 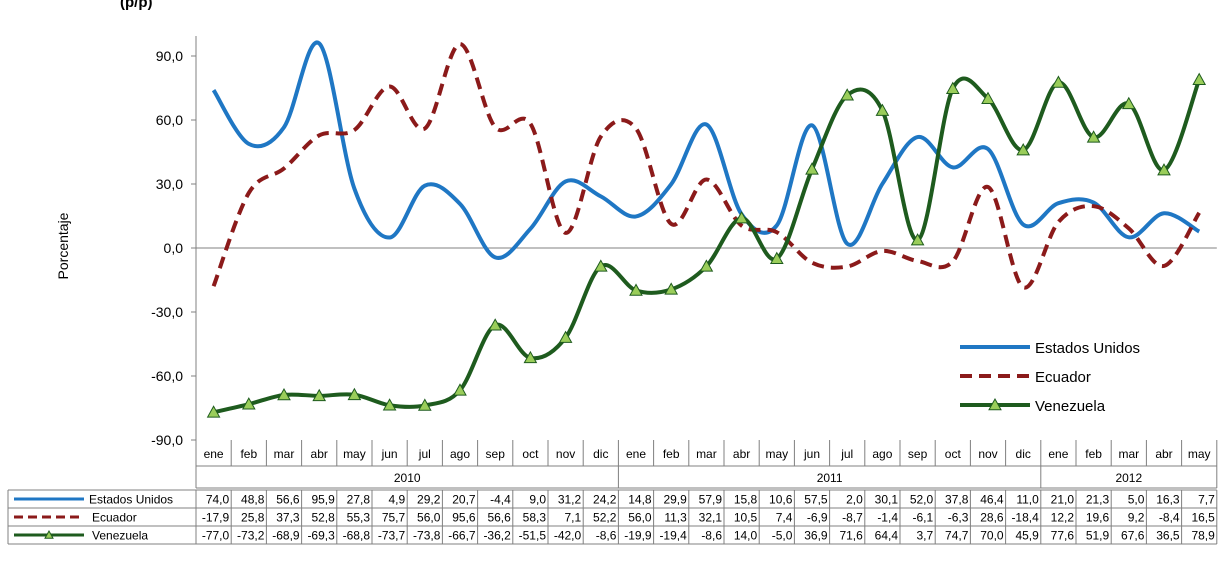 What do you see at coordinates (573, 518) in the screenshot?
I see `table-cell: 7,1` at bounding box center [573, 518].